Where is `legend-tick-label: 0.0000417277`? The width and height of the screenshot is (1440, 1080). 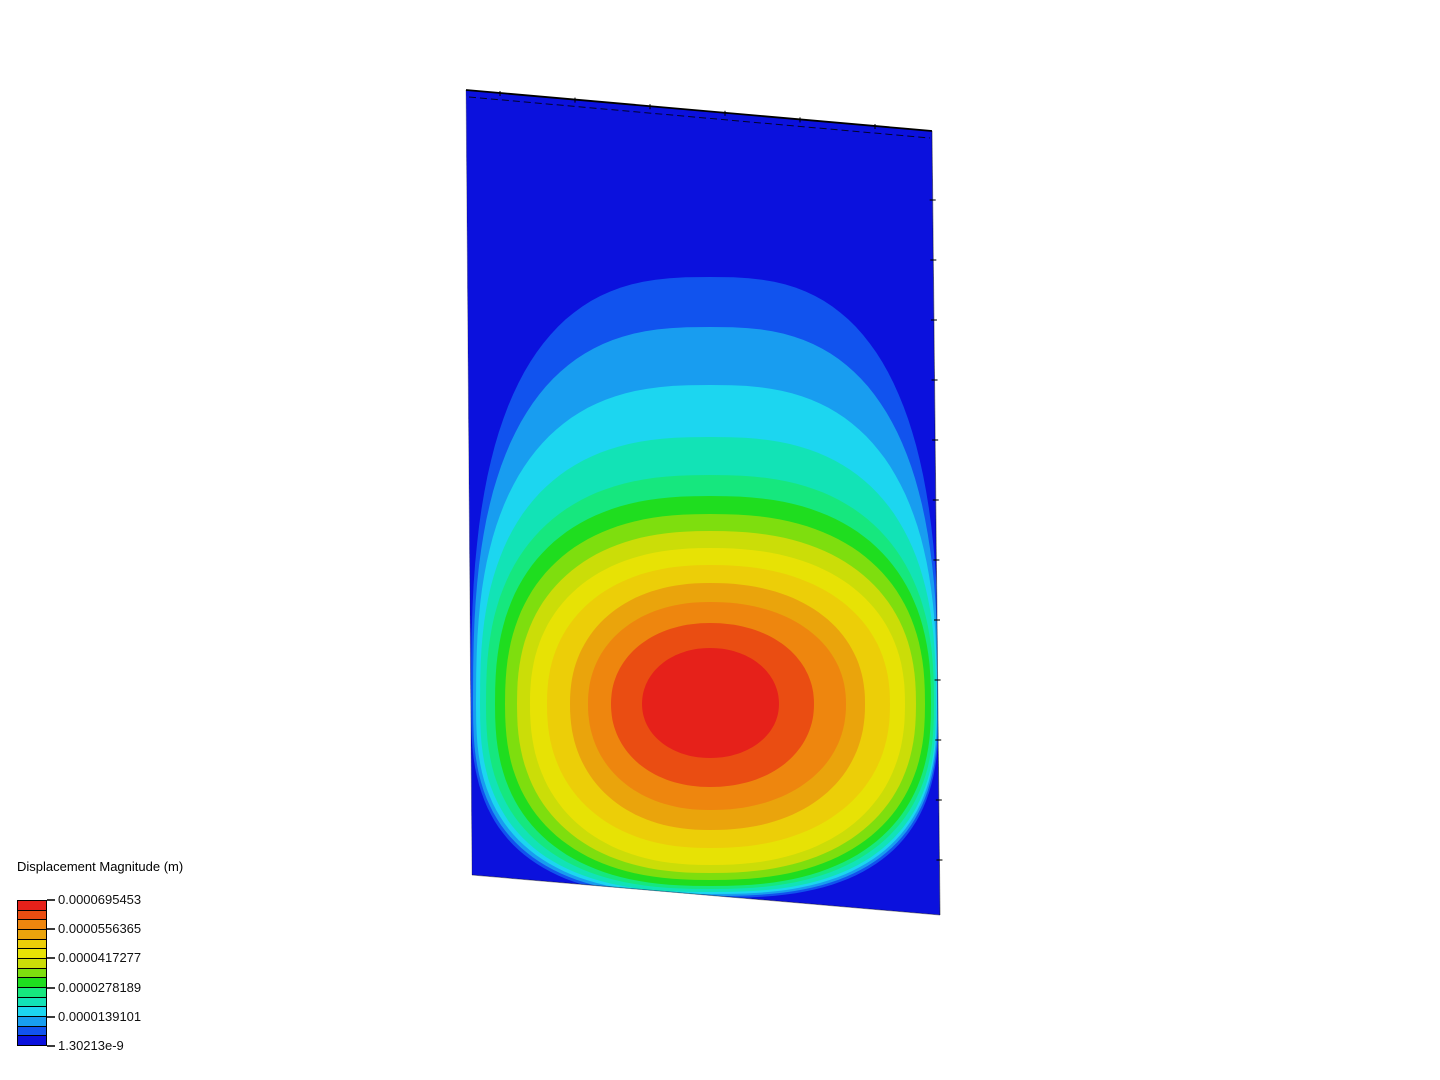 legend-tick-label: 0.0000417277 is located at coordinates (100, 958).